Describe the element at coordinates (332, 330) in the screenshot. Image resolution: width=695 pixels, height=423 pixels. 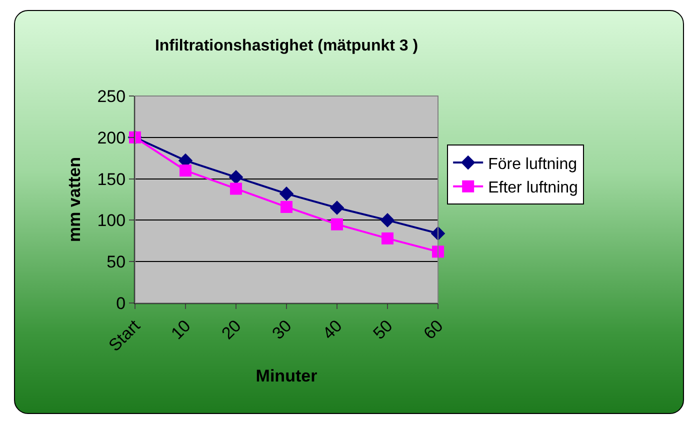
I see `x-tick-label: 40` at that location.